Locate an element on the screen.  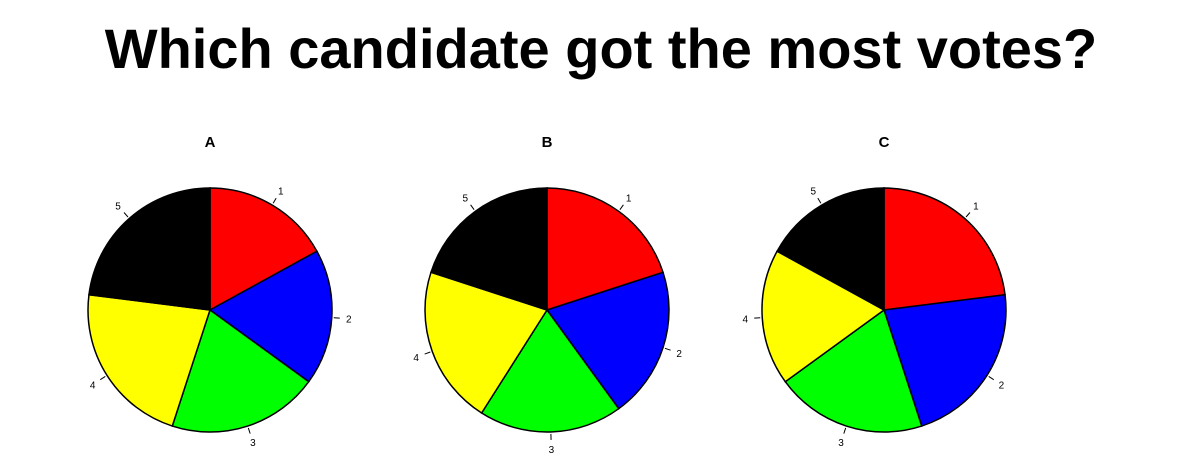
pie-title: C is located at coordinates (884, 142).